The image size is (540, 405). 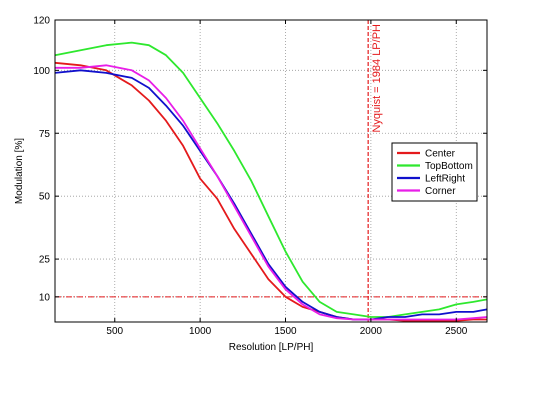 What do you see at coordinates (114, 331) in the screenshot?
I see `x-tick-label: 500` at bounding box center [114, 331].